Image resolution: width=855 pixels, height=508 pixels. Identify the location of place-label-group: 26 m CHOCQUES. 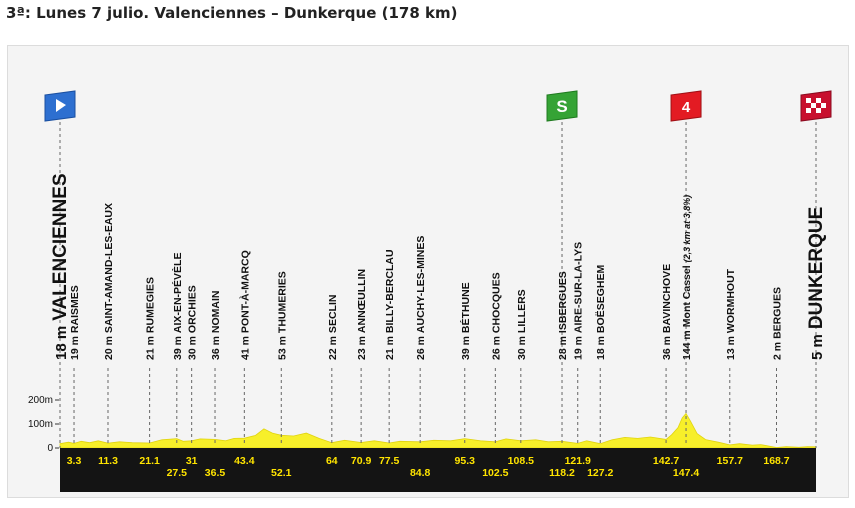
(496, 316).